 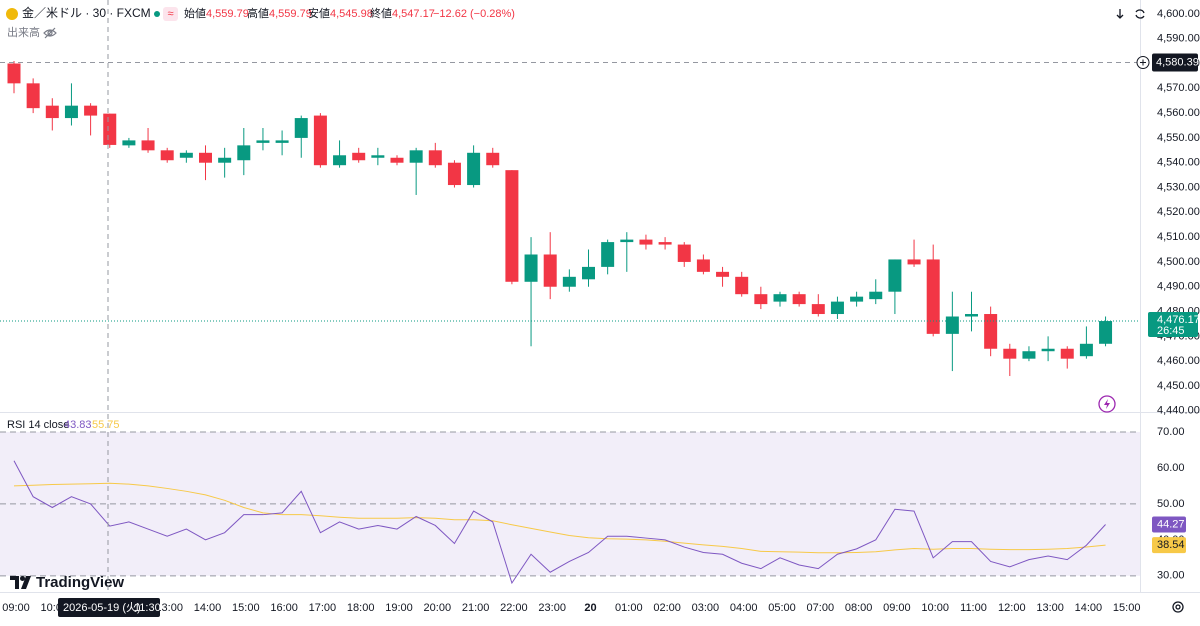 What do you see at coordinates (20, 582) in the screenshot?
I see `brand-logo` at bounding box center [20, 582].